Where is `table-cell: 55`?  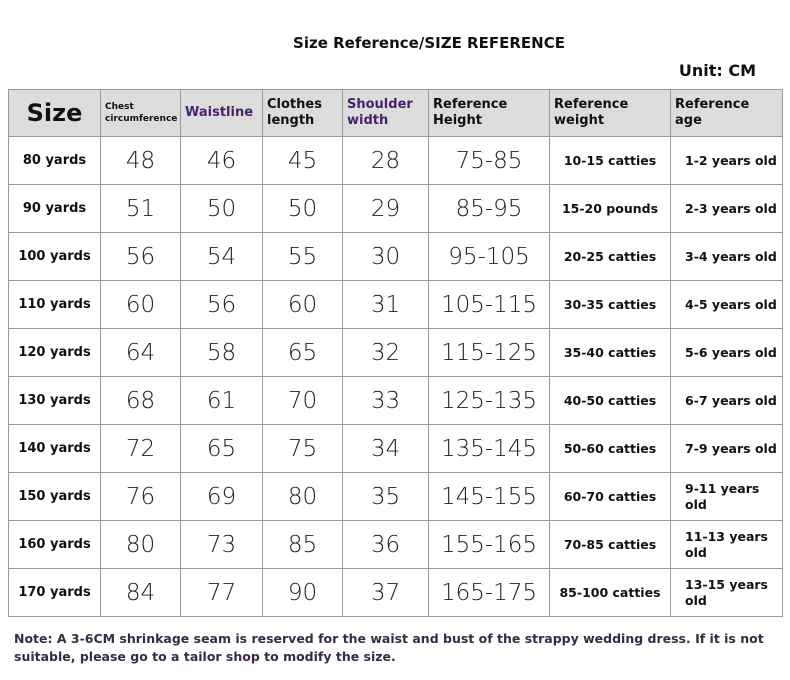 table-cell: 55 is located at coordinates (302, 256).